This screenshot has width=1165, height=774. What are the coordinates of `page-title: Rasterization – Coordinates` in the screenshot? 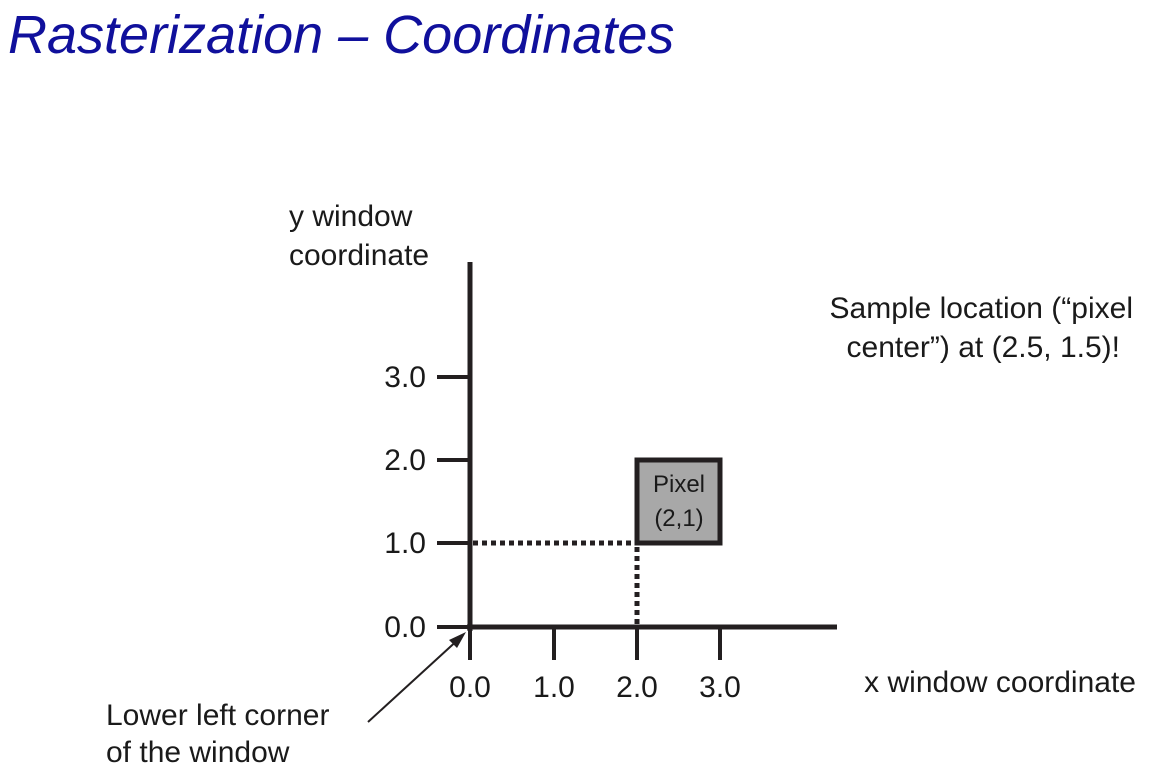 It's located at (341, 35).